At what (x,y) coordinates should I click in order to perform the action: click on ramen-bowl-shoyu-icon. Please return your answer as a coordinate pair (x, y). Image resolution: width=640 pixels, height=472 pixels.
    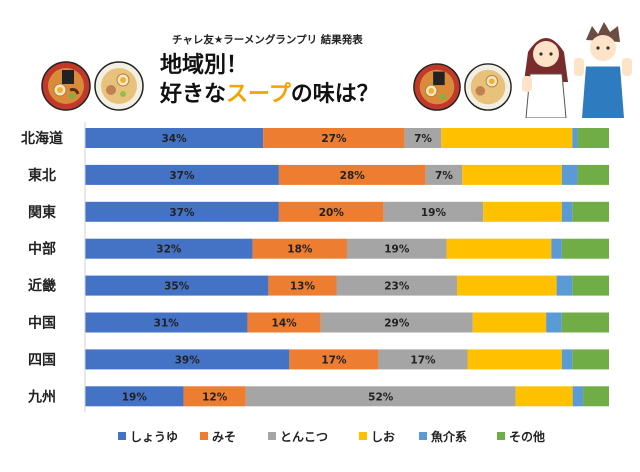
    Looking at the image, I should click on (66, 86).